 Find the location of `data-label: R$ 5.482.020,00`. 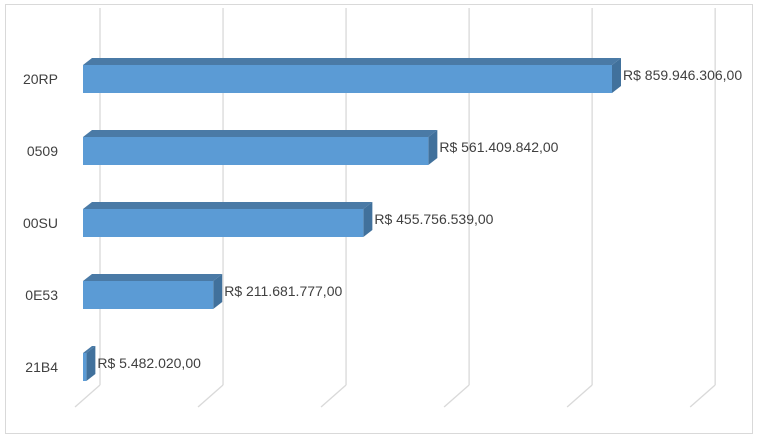

data-label: R$ 5.482.020,00 is located at coordinates (149, 363).